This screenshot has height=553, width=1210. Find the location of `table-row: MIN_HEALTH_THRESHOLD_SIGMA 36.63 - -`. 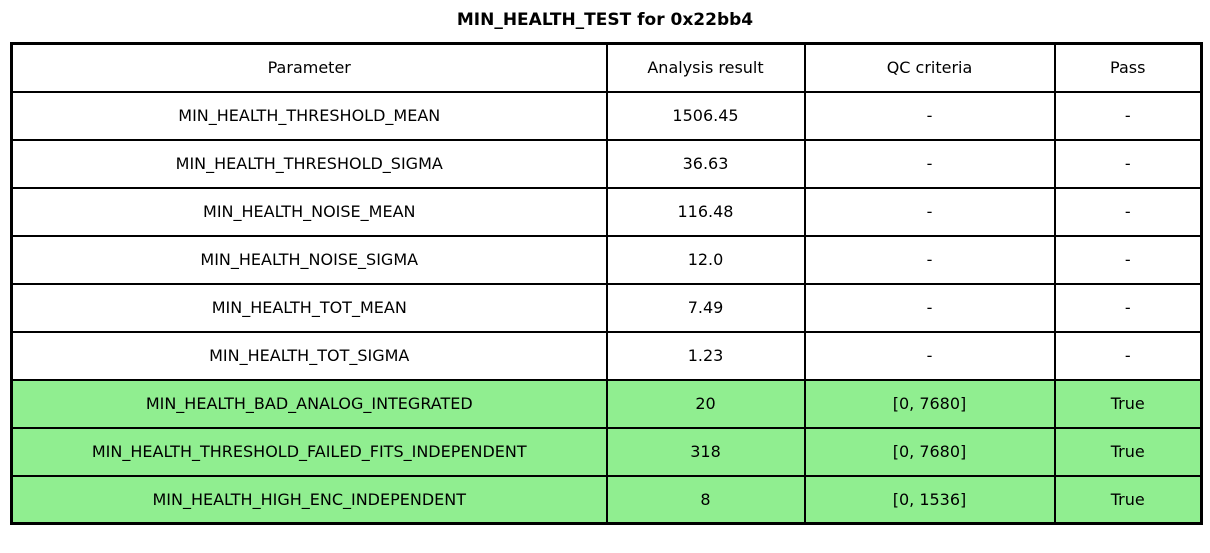

table-row: MIN_HEALTH_THRESHOLD_SIGMA 36.63 - - is located at coordinates (606, 163).